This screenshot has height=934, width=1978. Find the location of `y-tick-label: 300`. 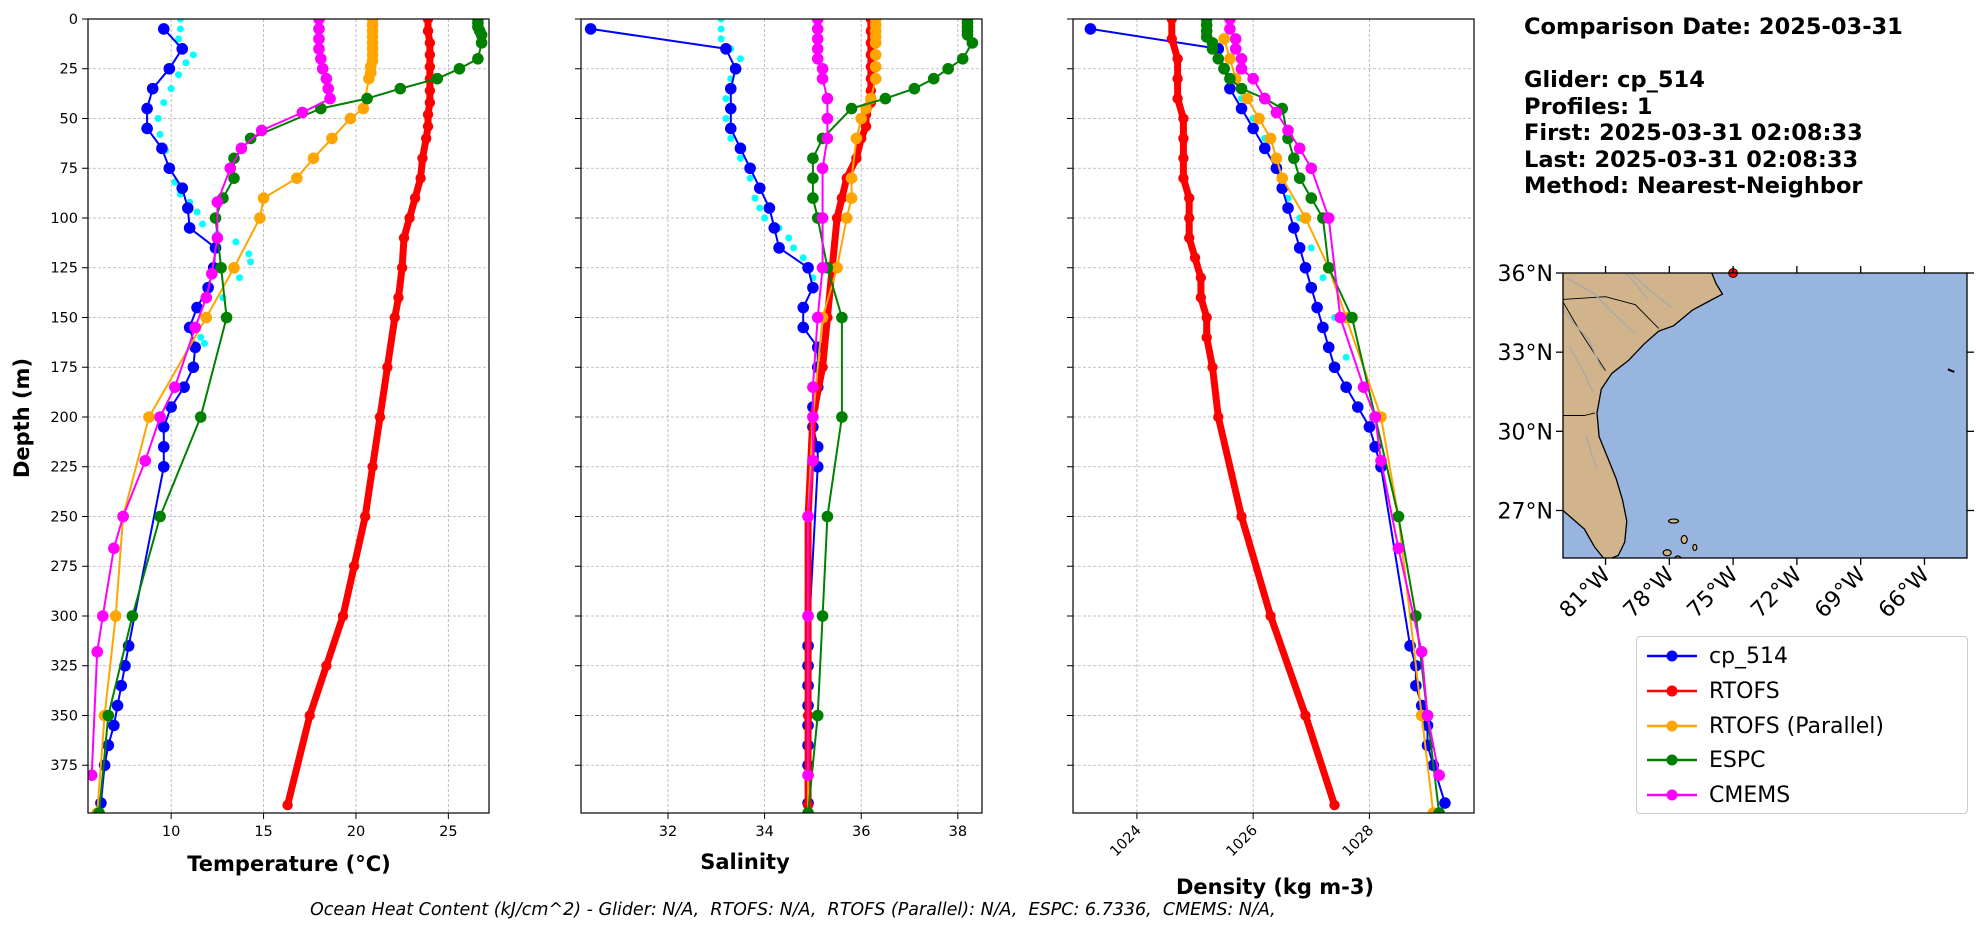

y-tick-label: 300 is located at coordinates (64, 617).